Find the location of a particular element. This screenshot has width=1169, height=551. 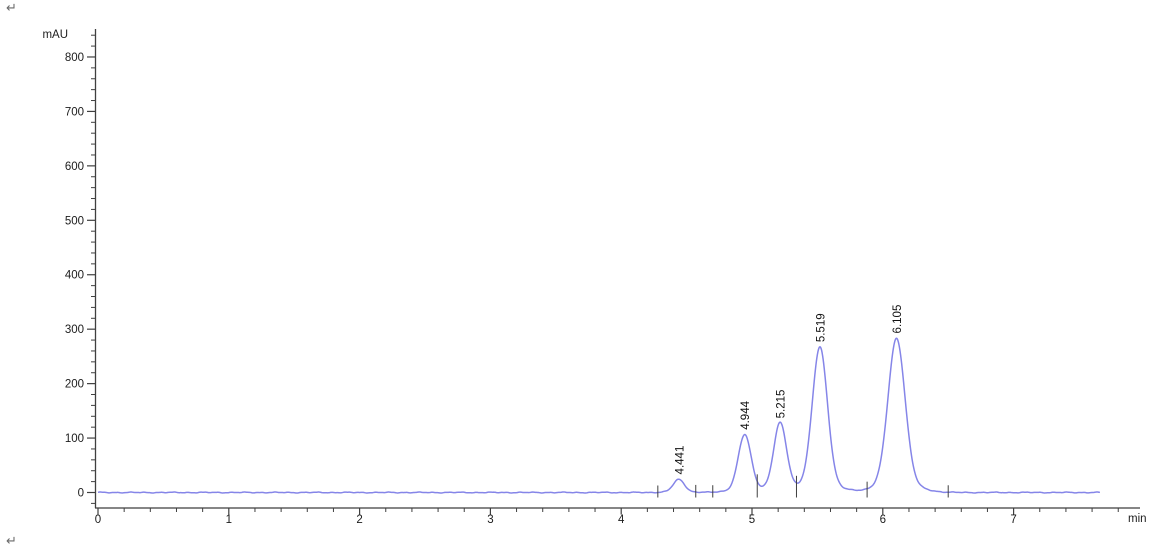

y-tick-label: 800 is located at coordinates (74, 58).